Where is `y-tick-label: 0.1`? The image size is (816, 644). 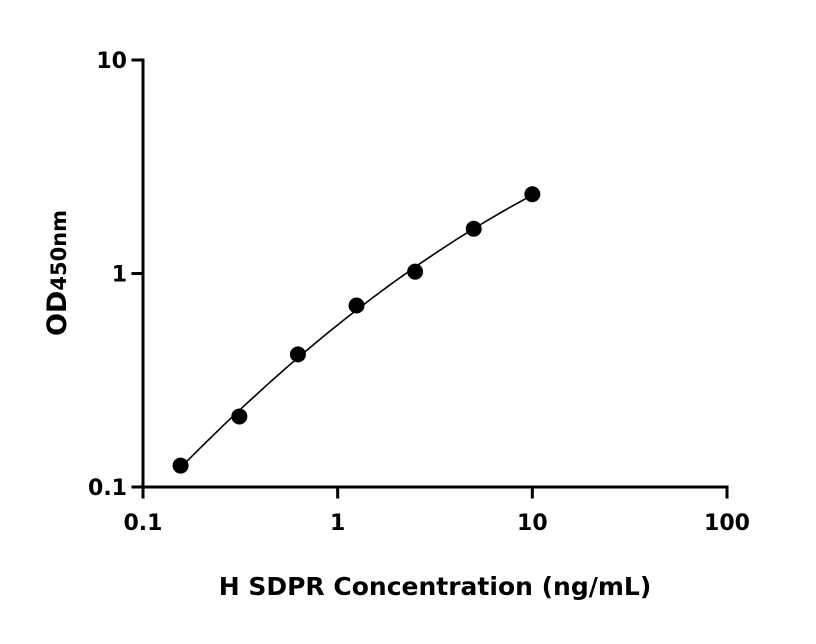 y-tick-label: 0.1 is located at coordinates (107, 488).